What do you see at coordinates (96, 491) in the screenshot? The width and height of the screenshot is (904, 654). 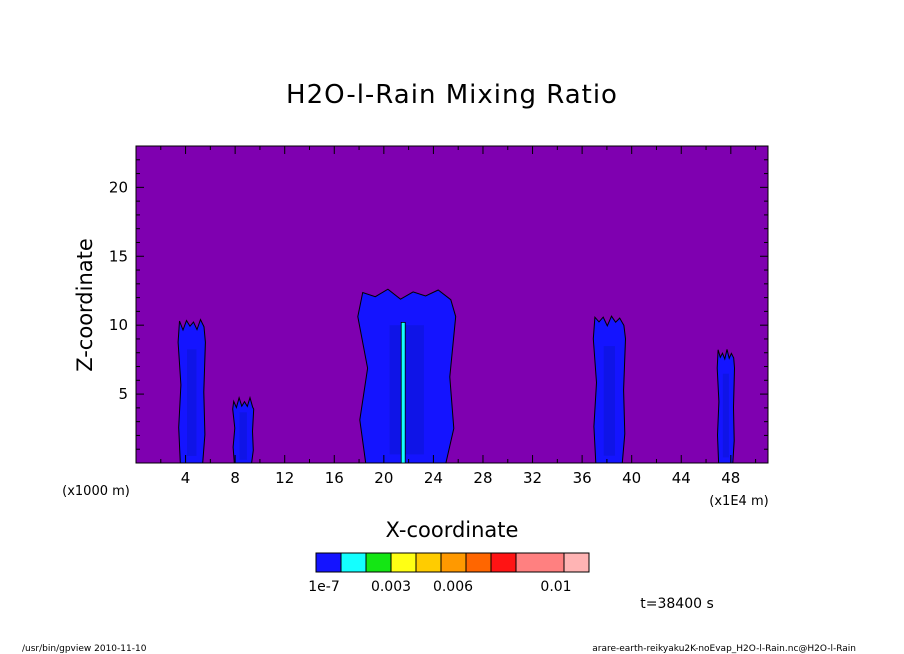 I see `x-unit-note-left: (x1000 m)` at bounding box center [96, 491].